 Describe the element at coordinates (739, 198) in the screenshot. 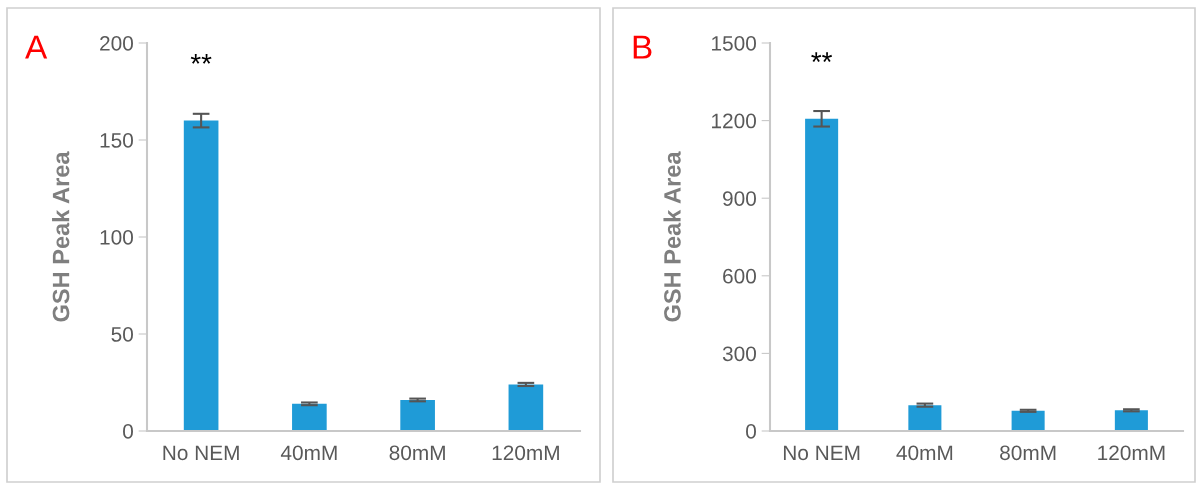

I see `y-tick-label: 900` at that location.